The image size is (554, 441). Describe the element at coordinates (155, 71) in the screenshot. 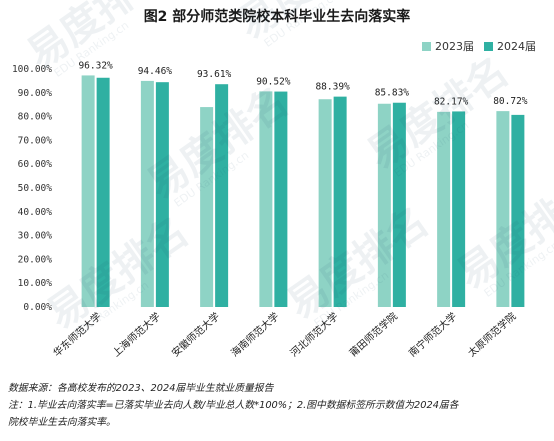

I see `data-label: 94.46%` at that location.